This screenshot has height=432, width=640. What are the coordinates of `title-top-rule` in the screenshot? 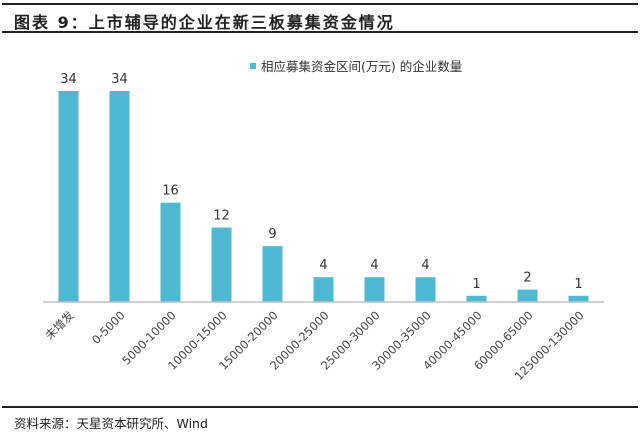 It's located at (320, 4).